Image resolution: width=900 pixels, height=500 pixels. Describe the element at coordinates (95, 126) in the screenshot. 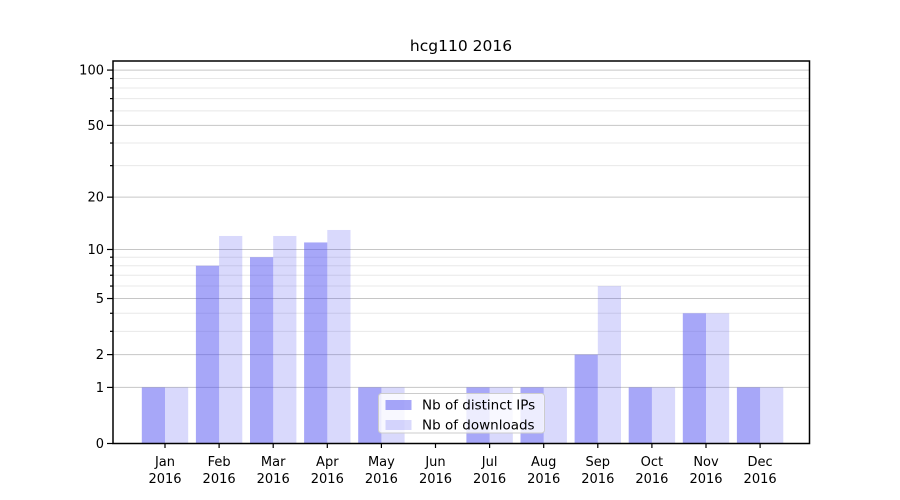

I see `y-axis-tick-label: 50` at that location.